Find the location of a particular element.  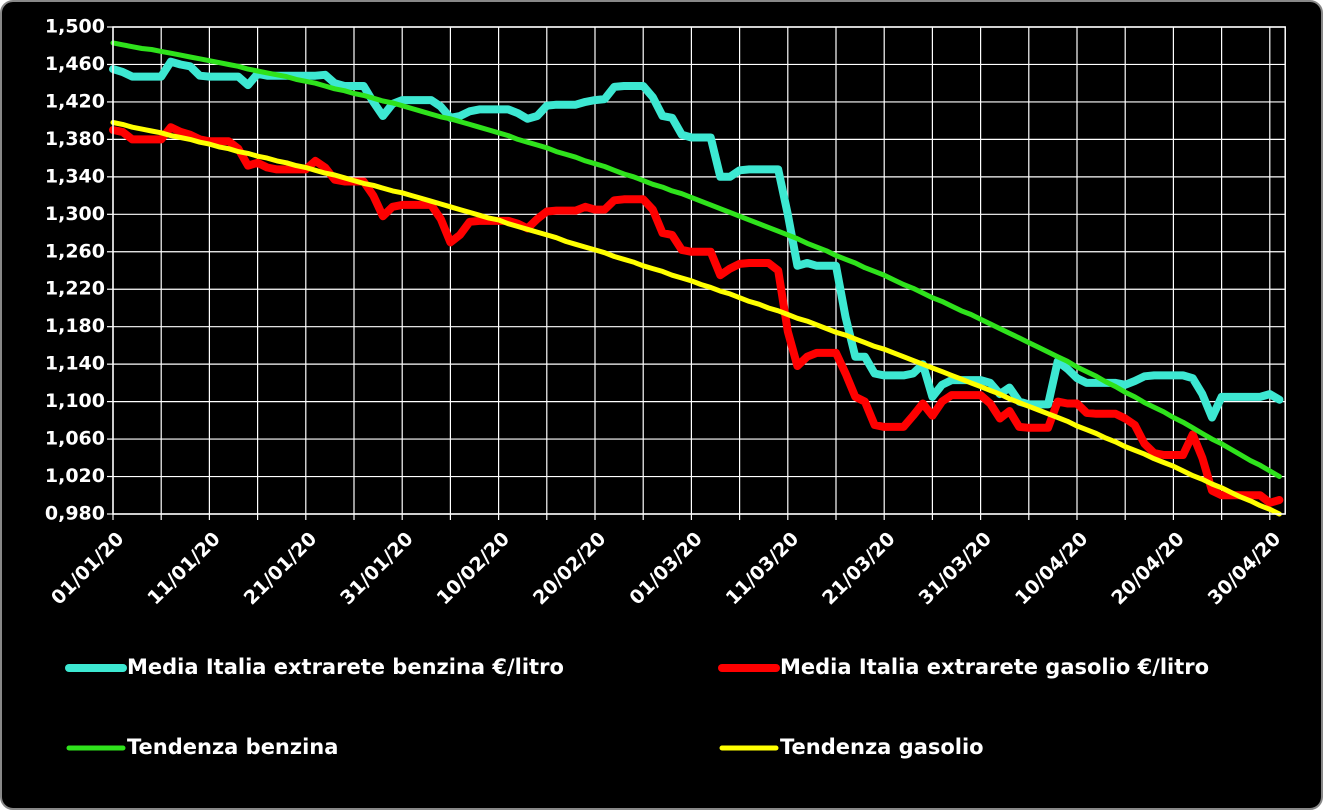

y-tick-label: 1,380 is located at coordinates (75, 139).